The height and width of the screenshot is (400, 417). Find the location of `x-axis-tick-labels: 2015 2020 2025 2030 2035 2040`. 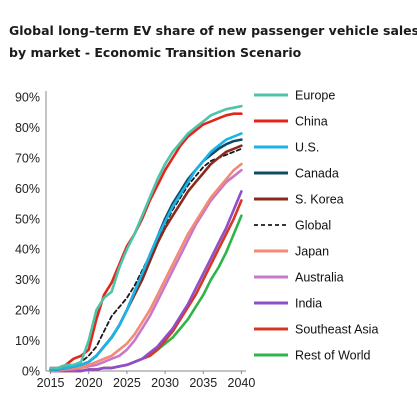

x-axis-tick-labels: 2015 2020 2025 2030 2035 2040 is located at coordinates (146, 380).